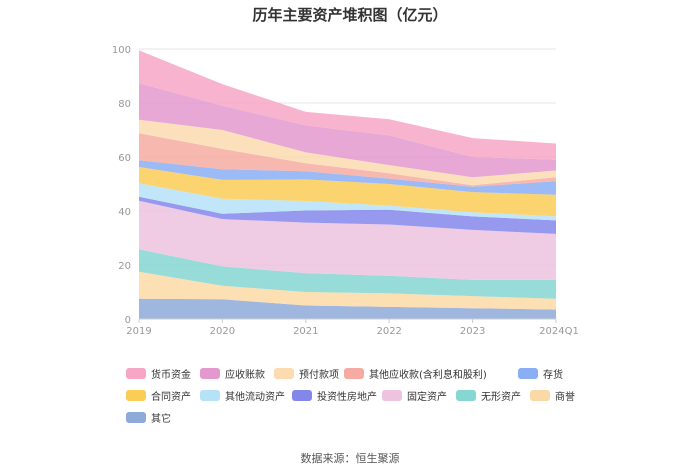 This screenshot has height=473, width=700. I want to click on x-tick-label: 2021, so click(305, 331).